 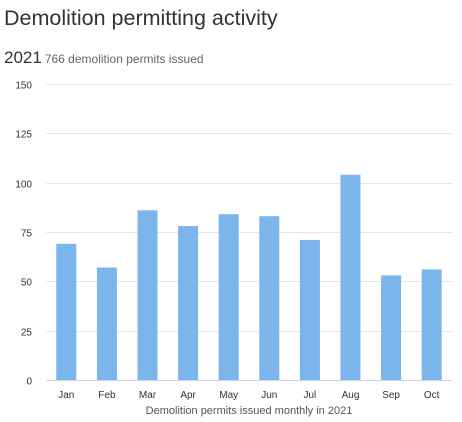 I want to click on page-title: Demolition permitting activity, so click(x=141, y=18).